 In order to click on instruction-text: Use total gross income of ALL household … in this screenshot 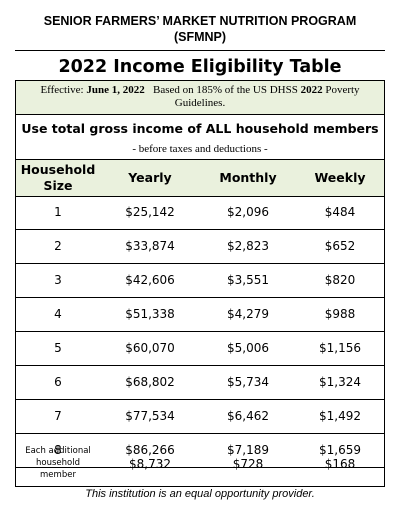, I will do `click(200, 128)`.